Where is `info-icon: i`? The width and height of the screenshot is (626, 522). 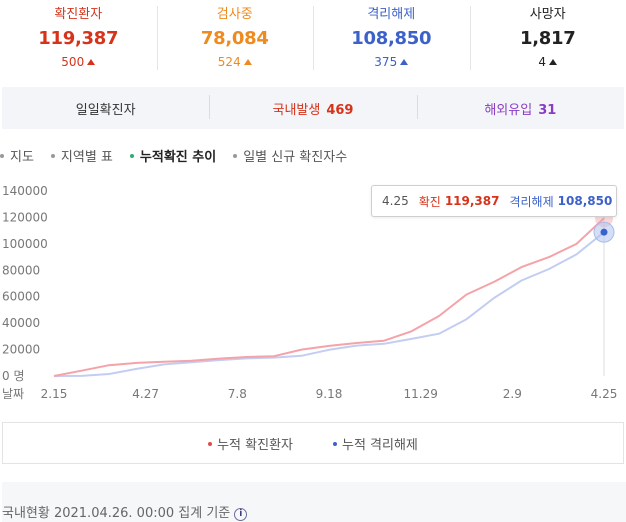
info-icon: i is located at coordinates (241, 514).